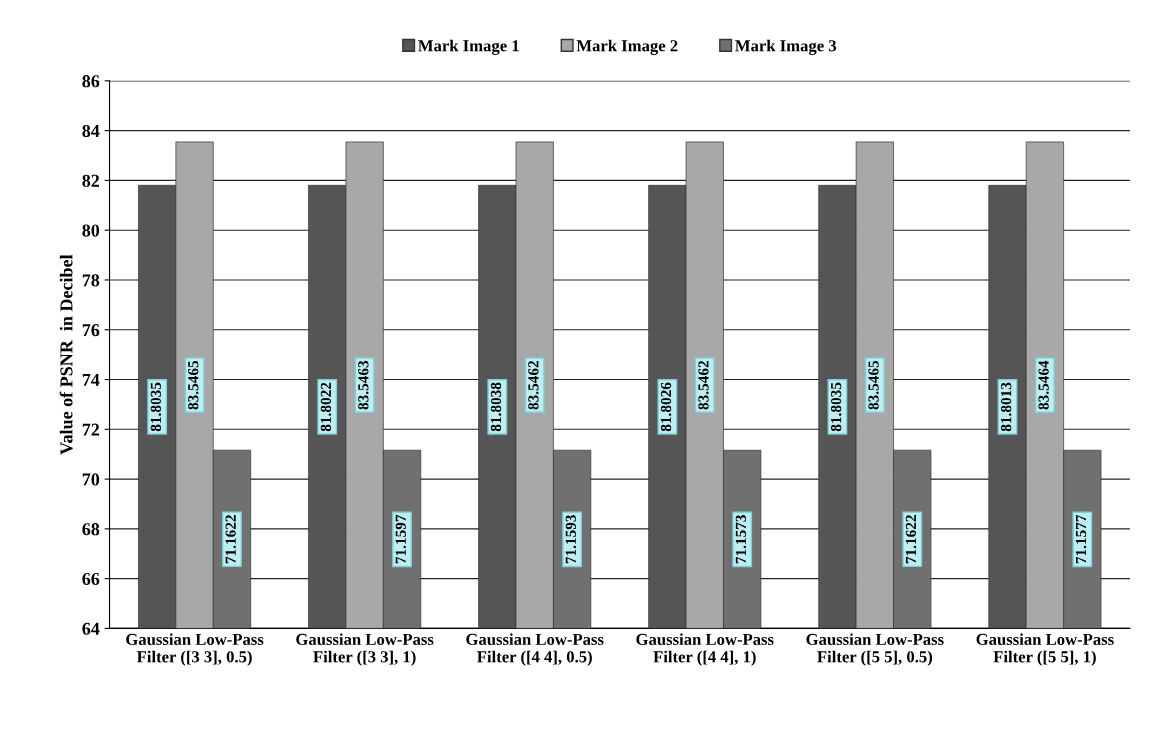 The height and width of the screenshot is (735, 1153). What do you see at coordinates (786, 47) in the screenshot?
I see `legend-label: Mark Image 3` at bounding box center [786, 47].